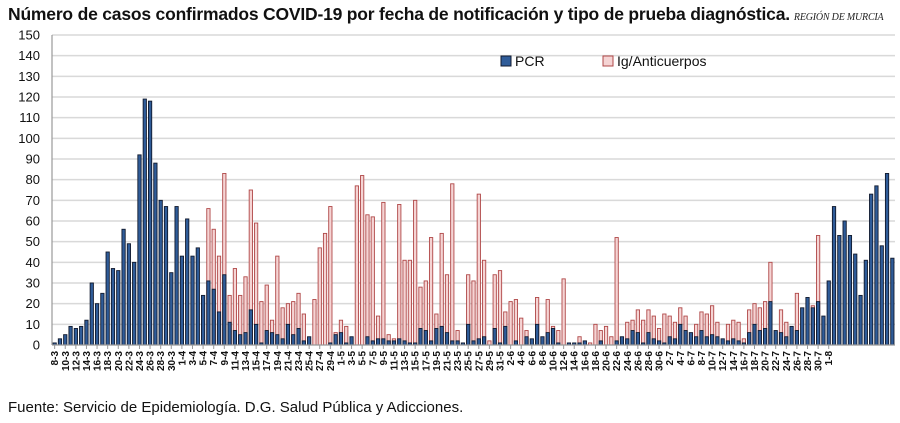 The image size is (900, 423). I want to click on x-tick-label: 17-5, so click(426, 361).